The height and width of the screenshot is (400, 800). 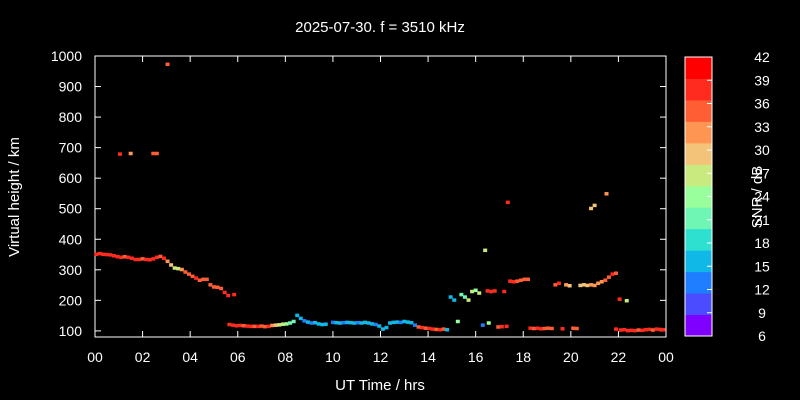 I want to click on x-tick-label: 04, so click(x=190, y=357).